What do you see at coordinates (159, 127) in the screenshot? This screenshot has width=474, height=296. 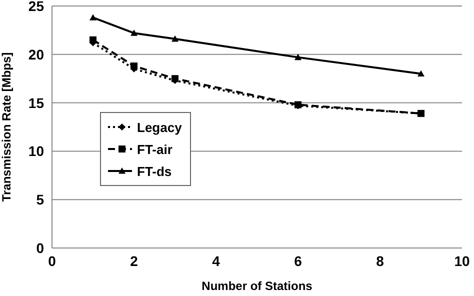 I see `legend-label: Legacy` at bounding box center [159, 127].